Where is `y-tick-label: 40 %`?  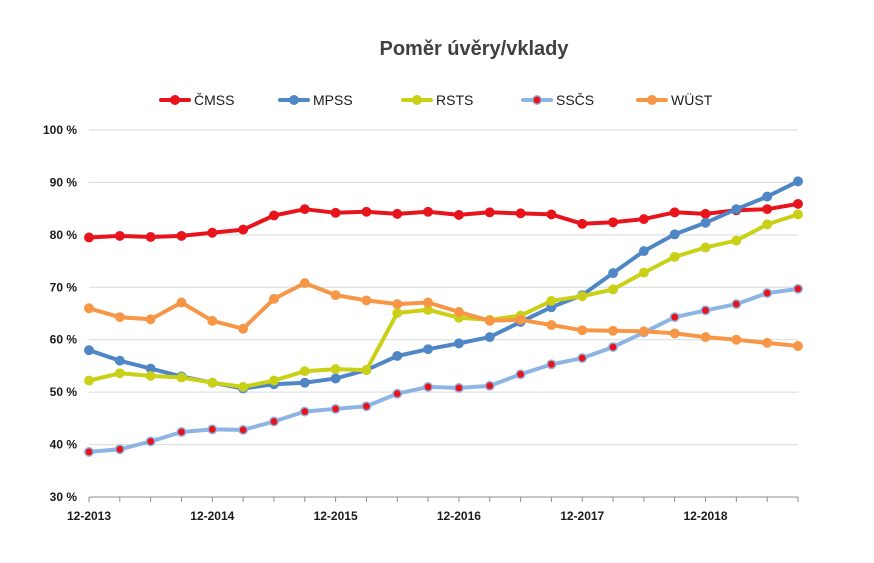 y-tick-label: 40 % is located at coordinates (64, 445).